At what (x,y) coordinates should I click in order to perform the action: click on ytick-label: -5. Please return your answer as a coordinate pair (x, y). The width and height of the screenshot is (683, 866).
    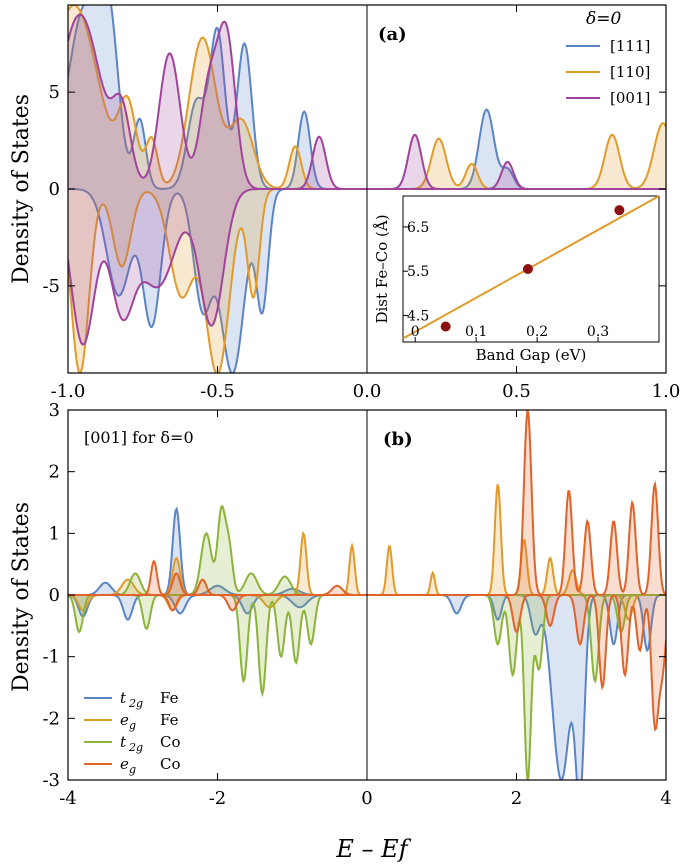
    Looking at the image, I should click on (51, 286).